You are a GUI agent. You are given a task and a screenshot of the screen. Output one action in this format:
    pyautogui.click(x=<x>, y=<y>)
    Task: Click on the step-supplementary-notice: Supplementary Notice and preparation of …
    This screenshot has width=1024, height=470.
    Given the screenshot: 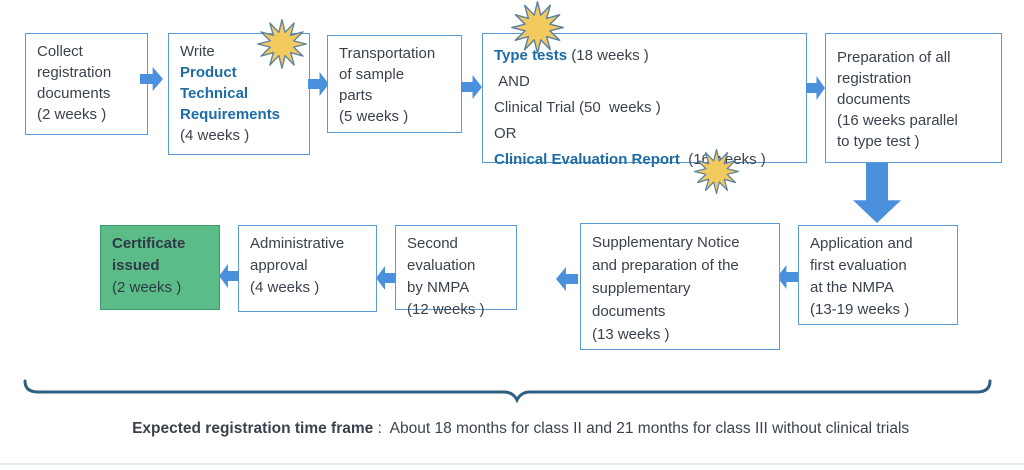 What is the action you would take?
    pyautogui.click(x=680, y=286)
    